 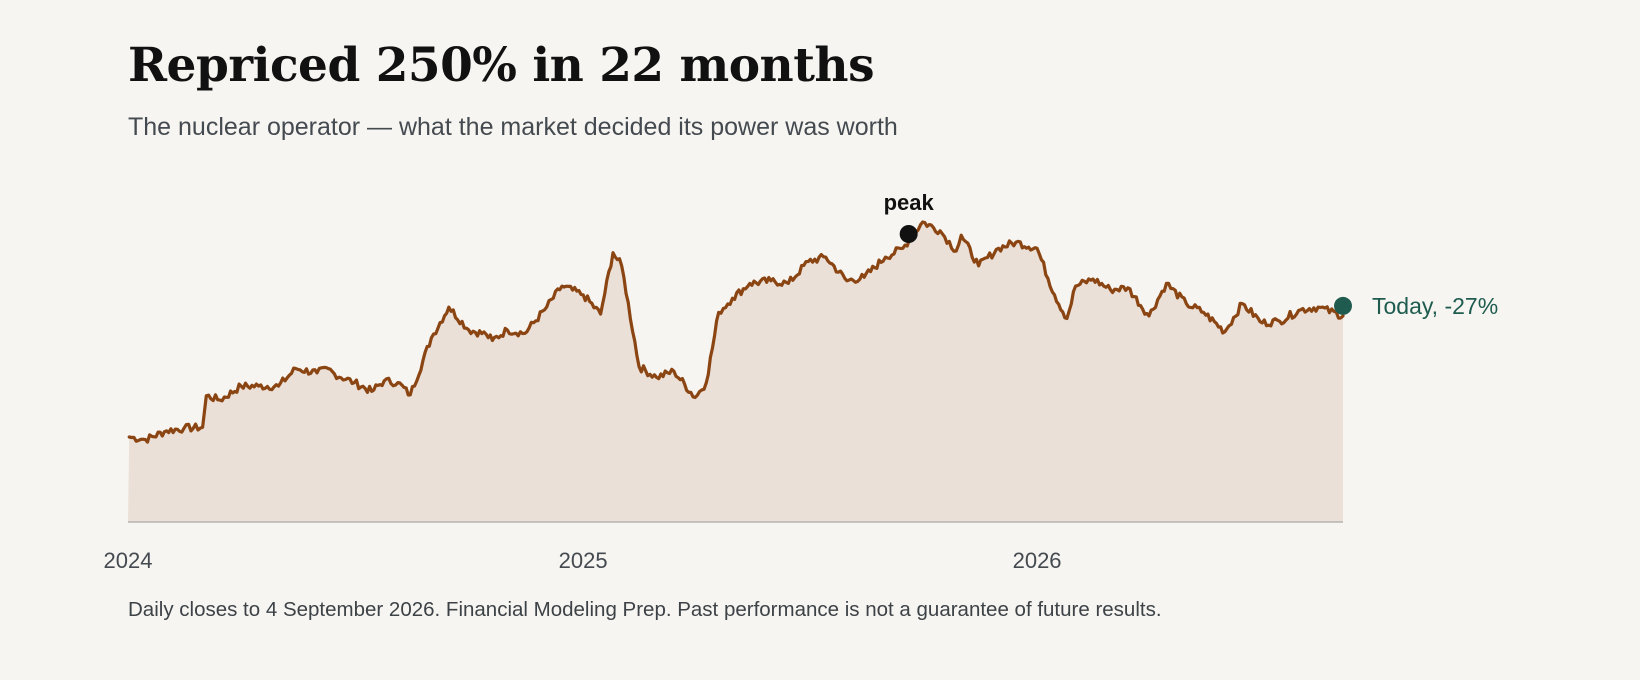 I want to click on chart-title: Repriced 250% in 22 months, so click(x=501, y=65).